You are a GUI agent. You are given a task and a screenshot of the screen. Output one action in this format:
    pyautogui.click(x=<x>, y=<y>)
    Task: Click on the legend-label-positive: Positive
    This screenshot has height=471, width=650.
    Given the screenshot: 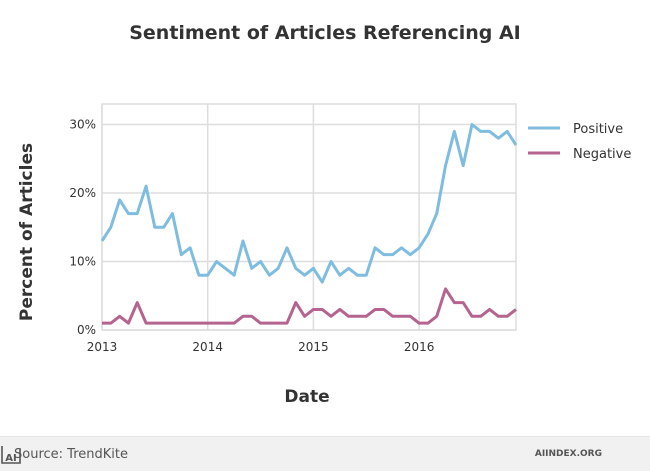 What is the action you would take?
    pyautogui.click(x=598, y=129)
    